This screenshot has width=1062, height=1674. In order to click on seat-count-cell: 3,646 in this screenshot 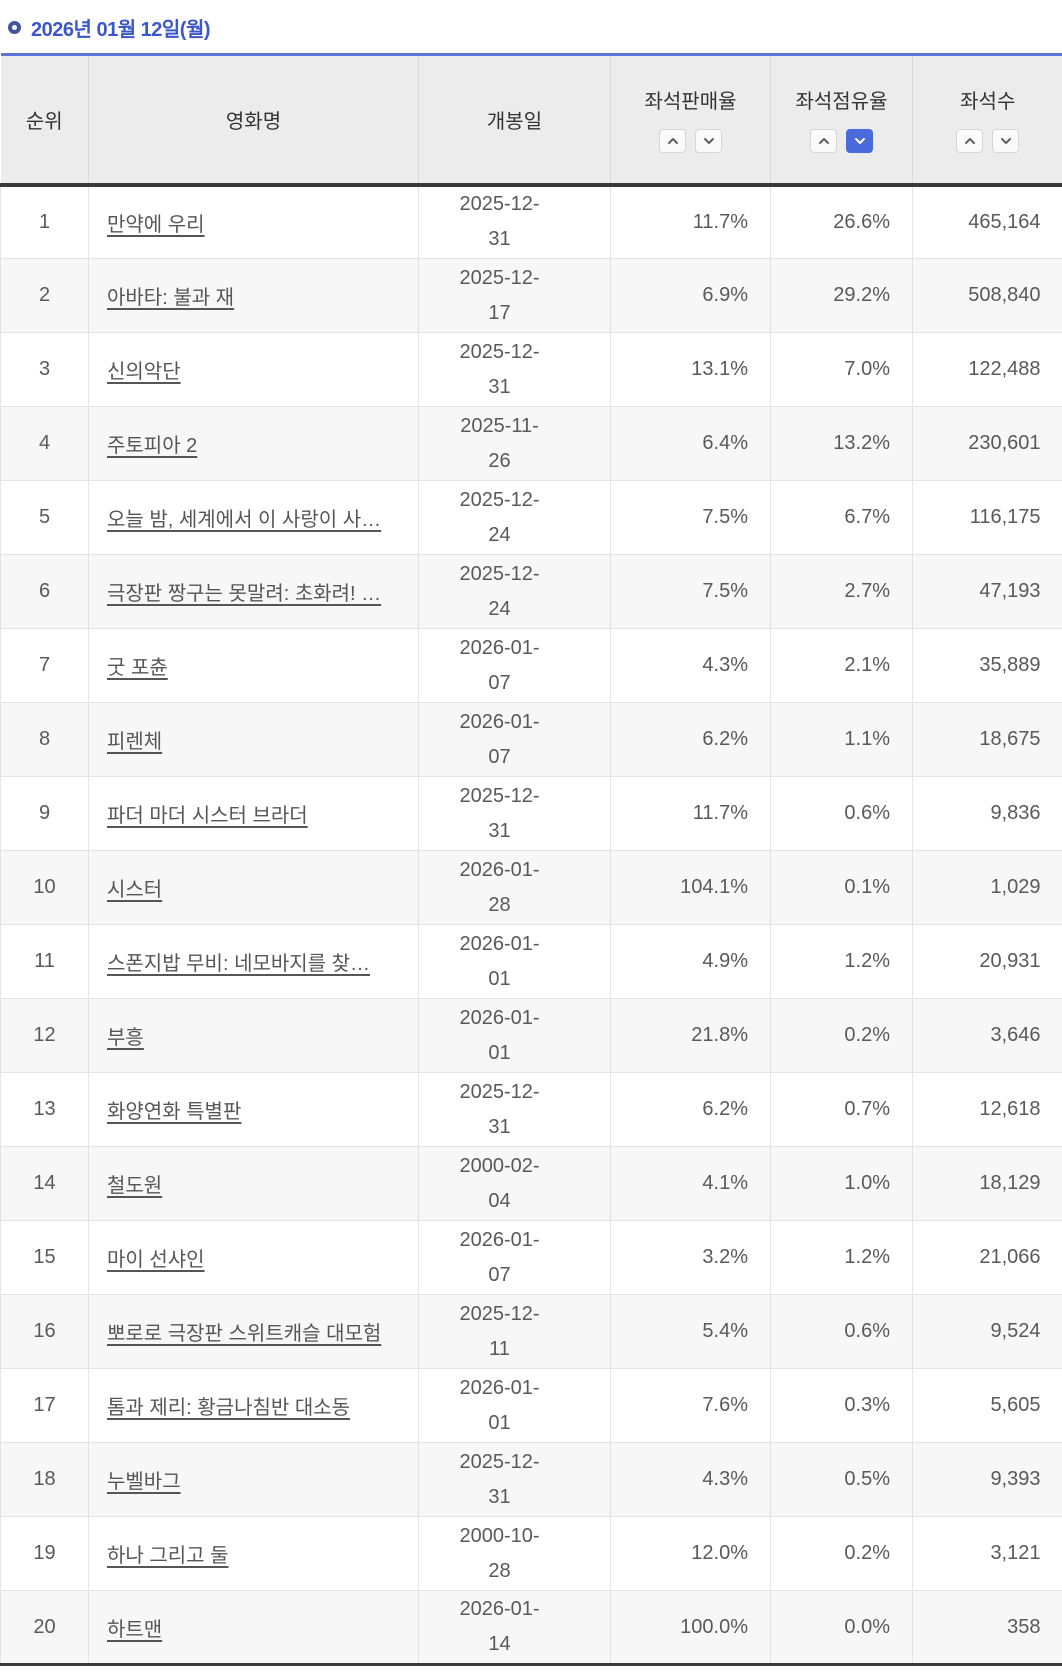, I will do `click(987, 1035)`.